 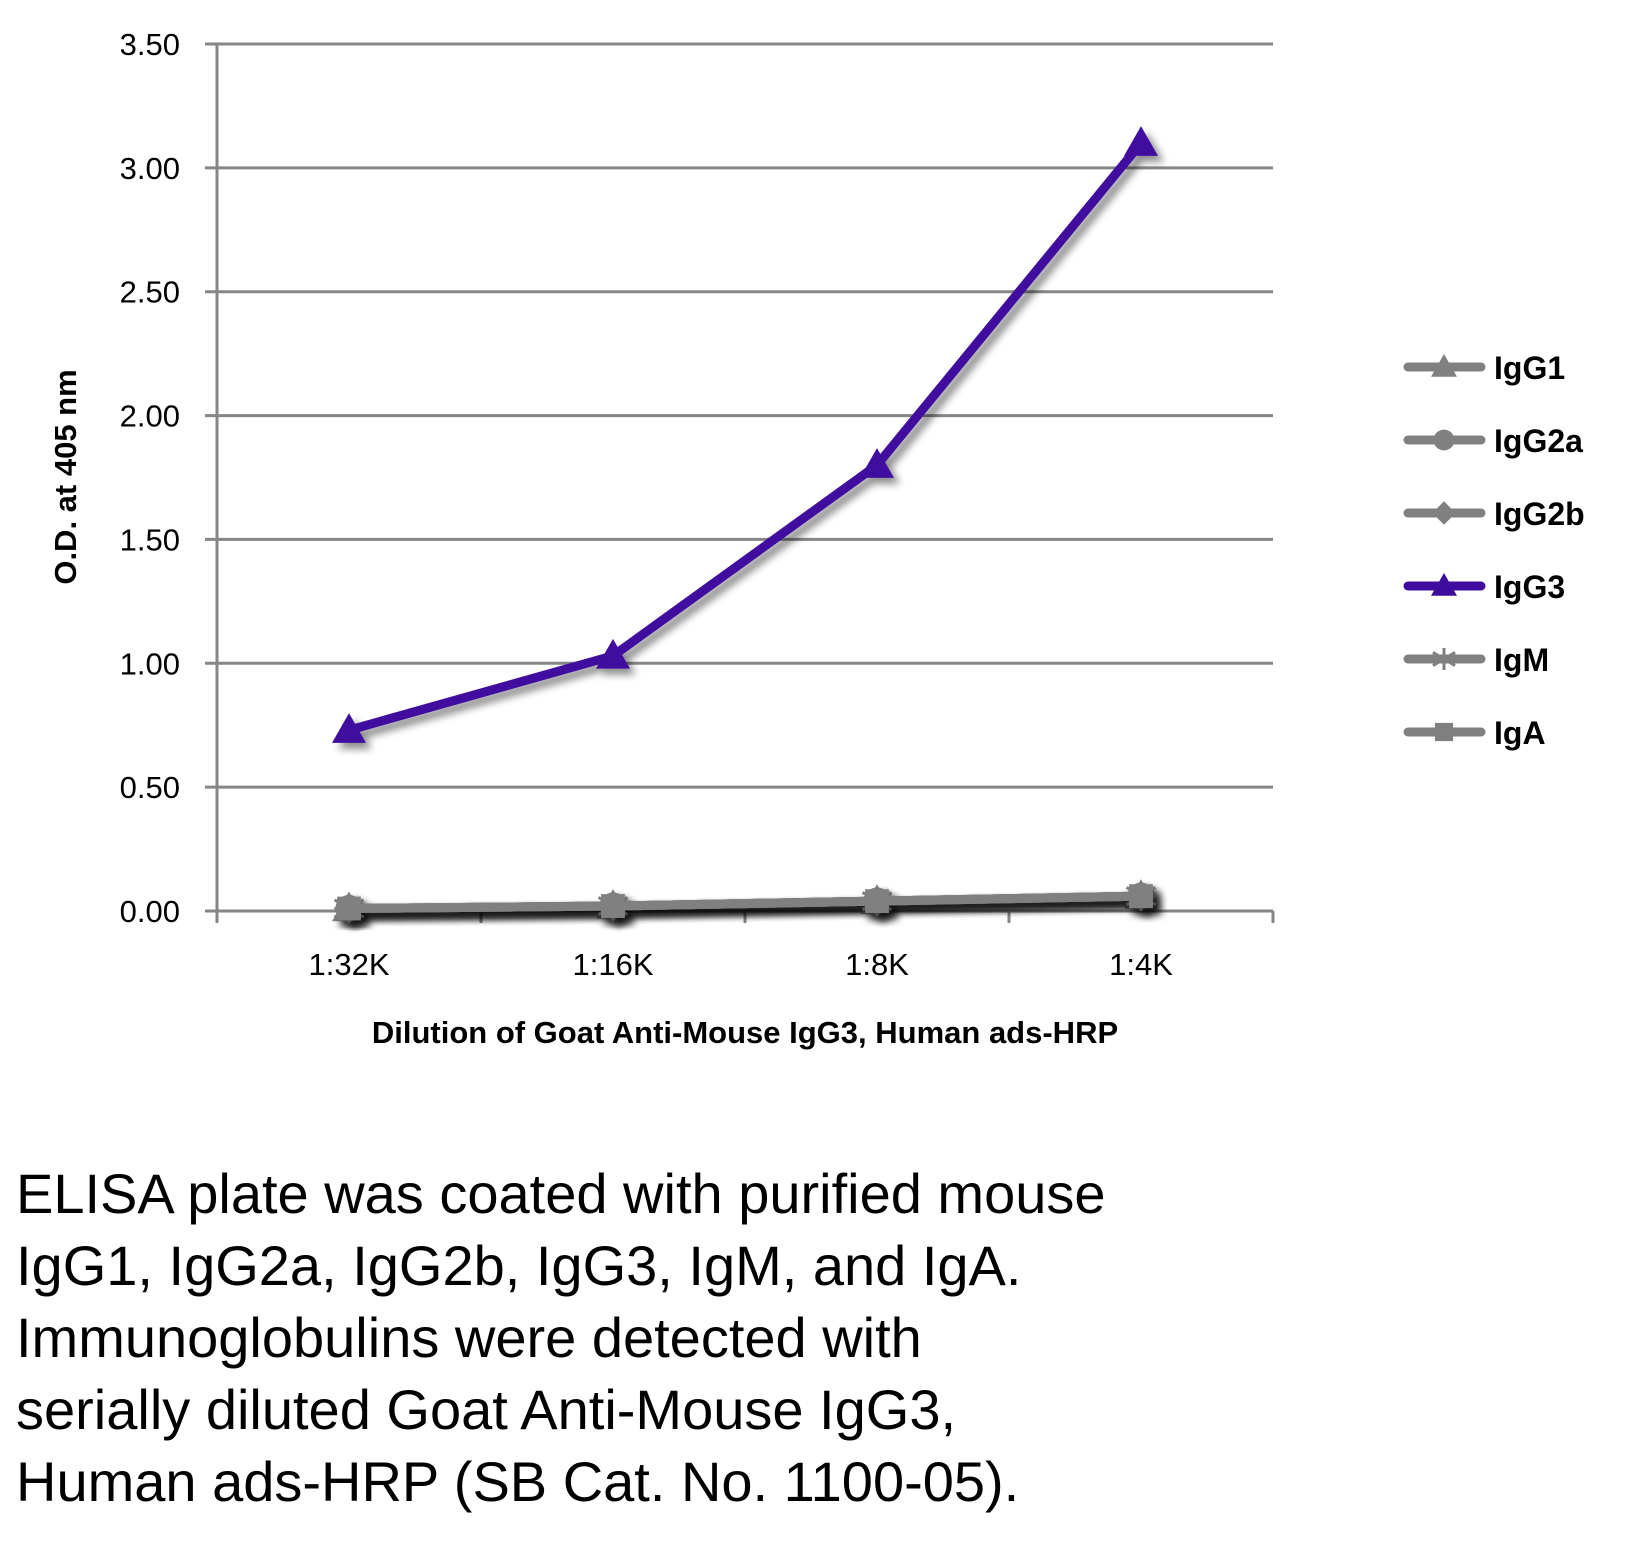 I want to click on x-tick-label: 1:32K, so click(x=348, y=964).